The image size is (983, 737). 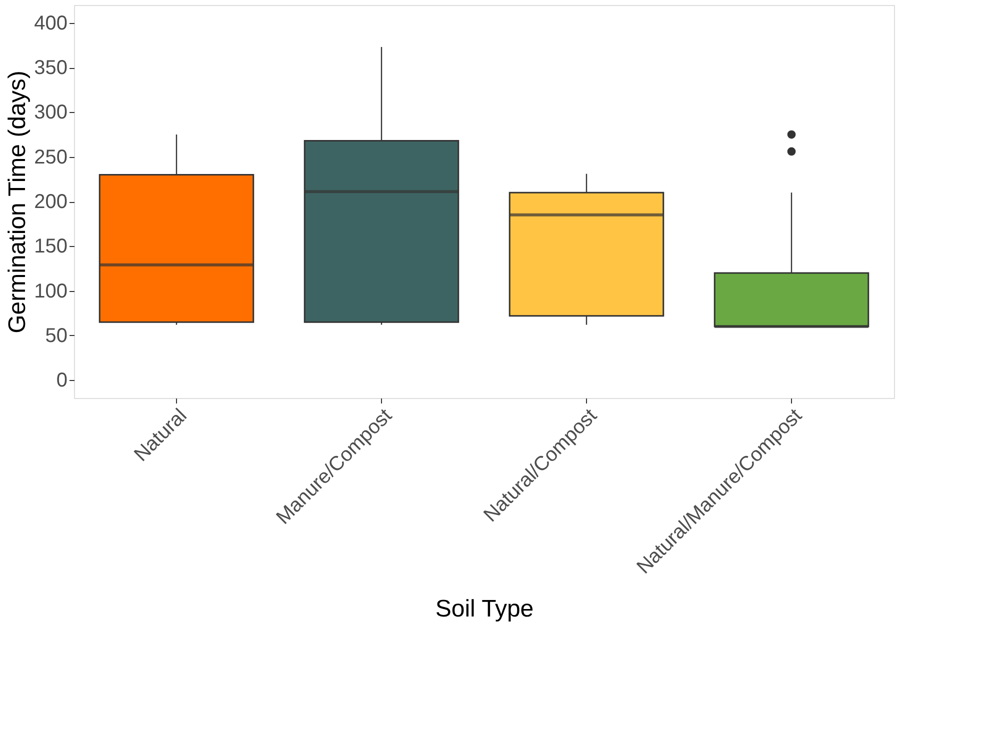 What do you see at coordinates (51, 202) in the screenshot?
I see `y-tick-label: 200` at bounding box center [51, 202].